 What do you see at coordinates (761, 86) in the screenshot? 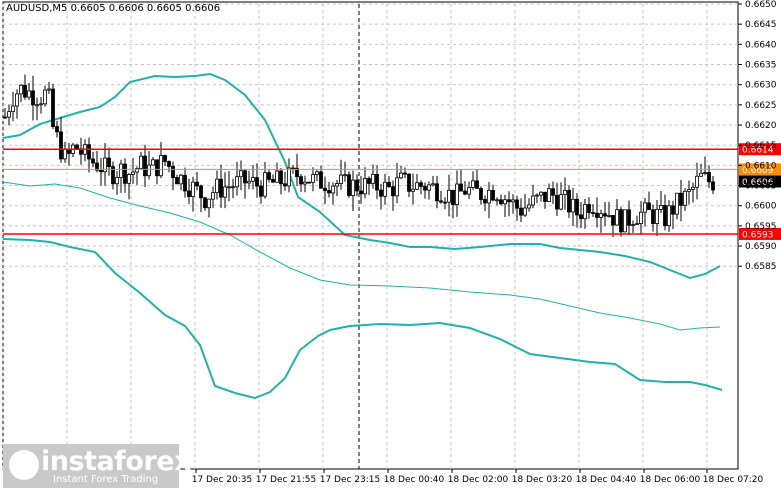
I see `price-tick-label: 0.6630` at bounding box center [761, 86].